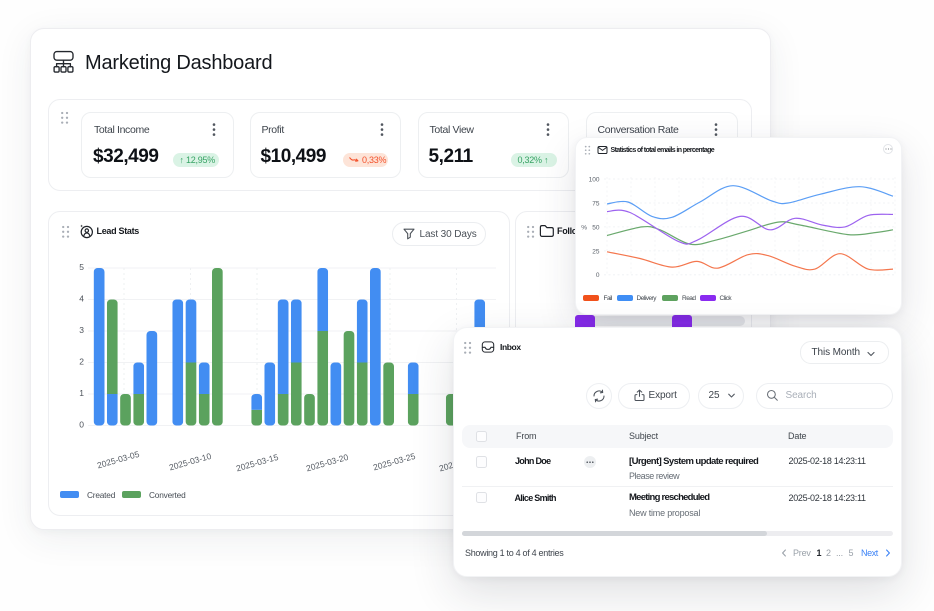 The height and width of the screenshot is (611, 934). I want to click on svg-text: 2, so click(81, 362).